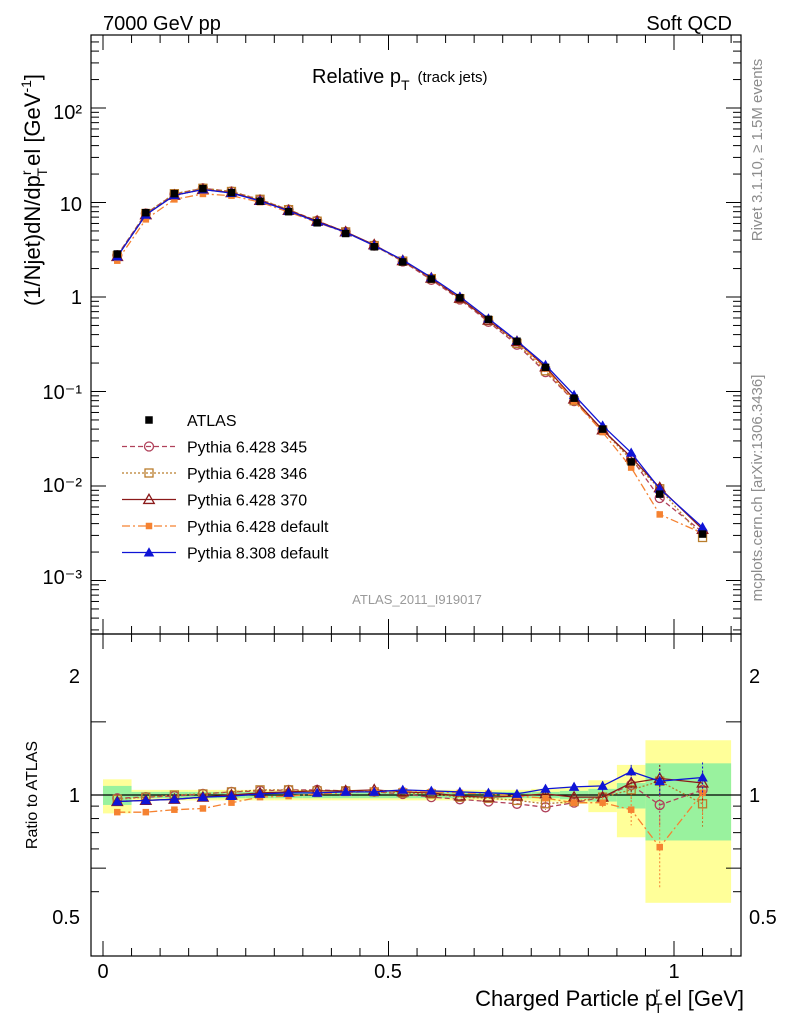 Image resolution: width=786 pixels, height=1024 pixels. I want to click on legend-label: Pythia 6.428 default, so click(258, 527).